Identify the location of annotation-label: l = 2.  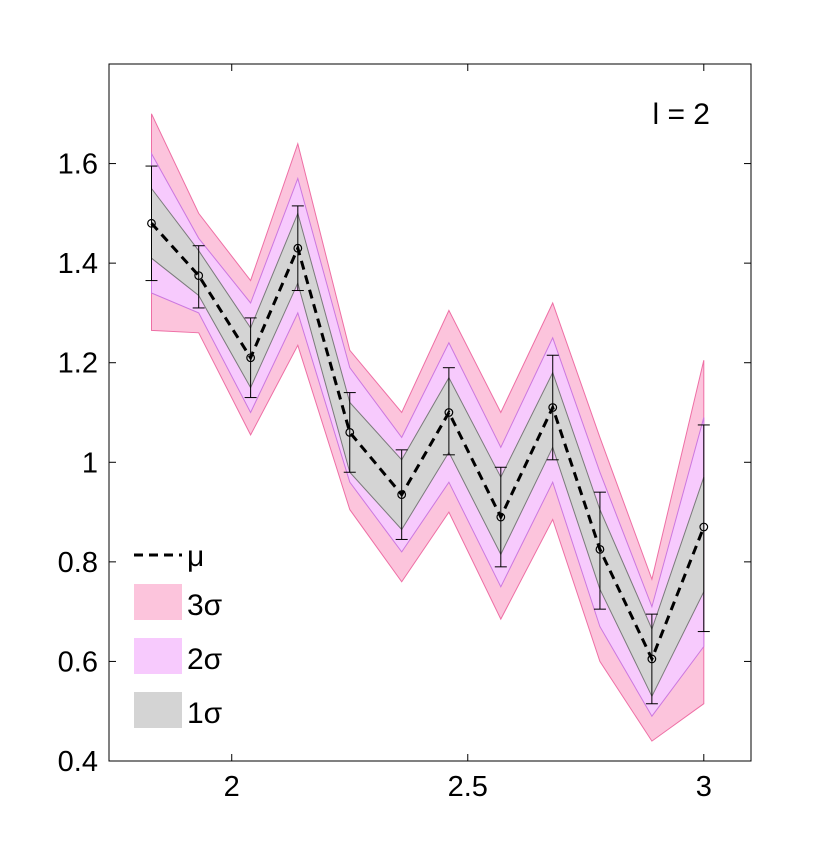
(681, 114).